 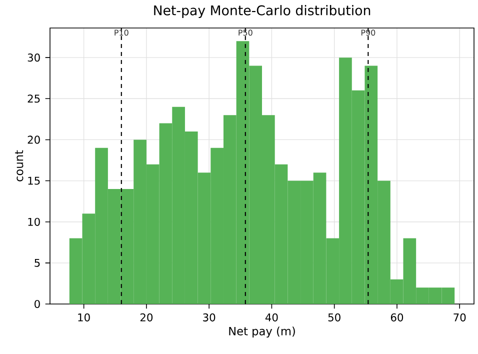 What do you see at coordinates (146, 317) in the screenshot?
I see `x-tick-label: 20` at bounding box center [146, 317].